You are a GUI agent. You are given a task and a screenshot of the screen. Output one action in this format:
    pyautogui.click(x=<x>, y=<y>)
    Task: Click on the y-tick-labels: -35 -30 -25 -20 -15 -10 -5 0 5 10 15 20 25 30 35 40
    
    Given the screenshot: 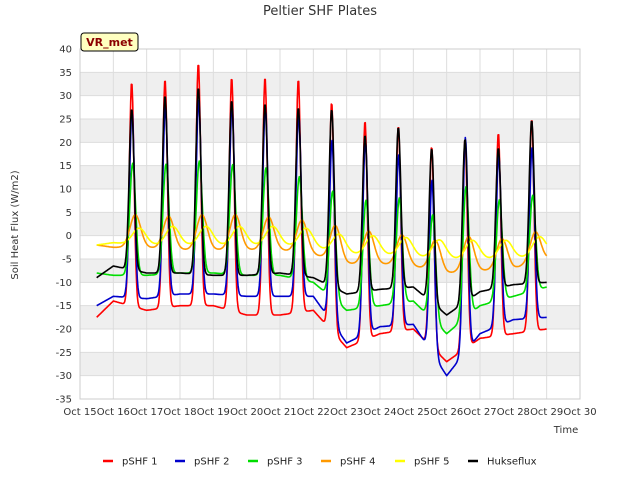 What is the action you would take?
    pyautogui.click(x=64, y=225)
    